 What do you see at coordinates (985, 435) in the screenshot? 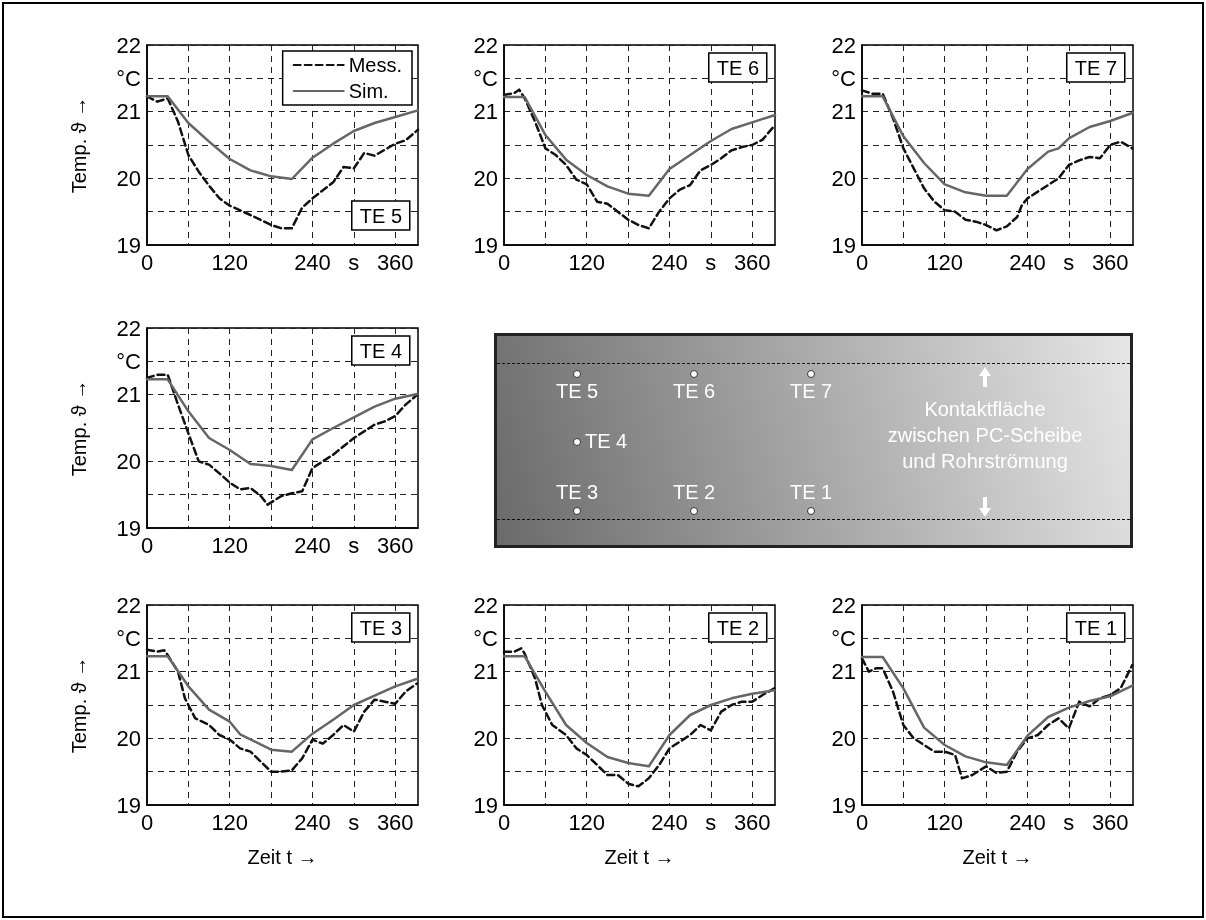
I see `text: Kontaktfläche zwischen PC-Scheibe und Rohrströmung` at bounding box center [985, 435].